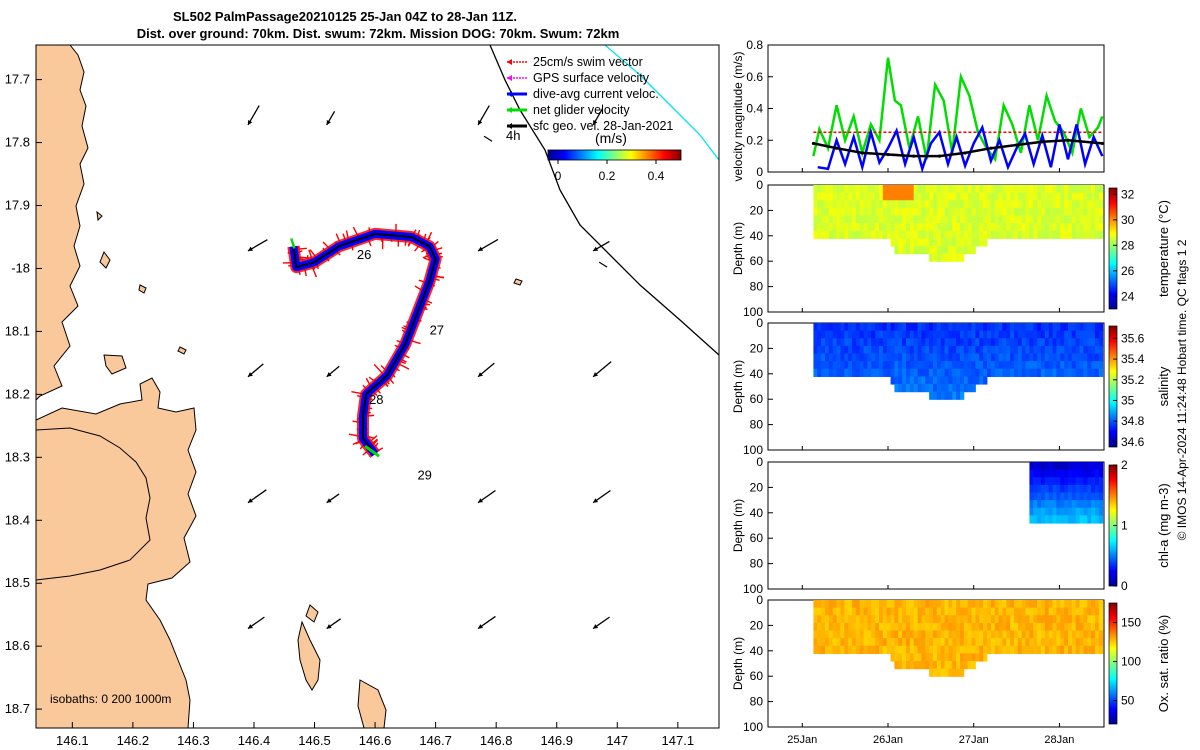 Image resolution: width=1200 pixels, height=750 pixels. I want to click on geo-vector-arrow, so click(486, 370).